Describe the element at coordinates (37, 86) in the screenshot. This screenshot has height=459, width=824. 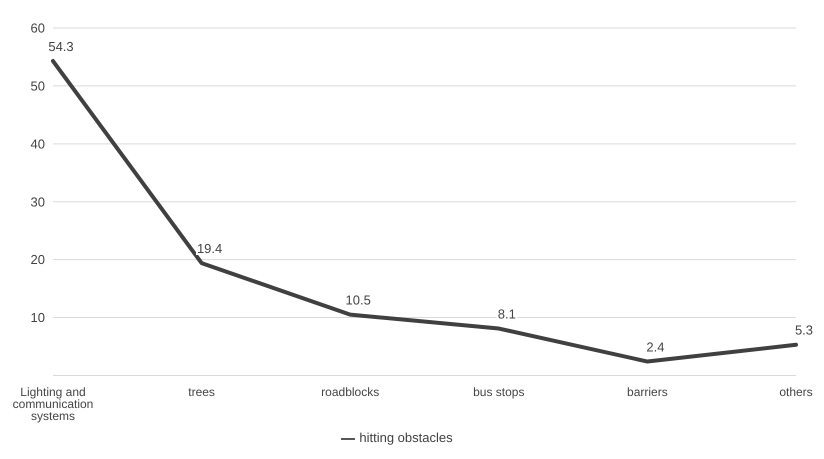
I see `y-tick-label: 50` at that location.